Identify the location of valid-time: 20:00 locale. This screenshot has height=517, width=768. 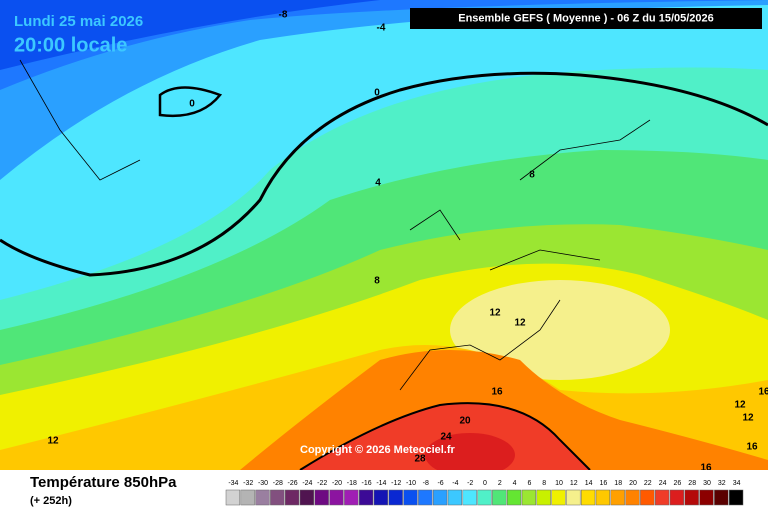
(70, 45).